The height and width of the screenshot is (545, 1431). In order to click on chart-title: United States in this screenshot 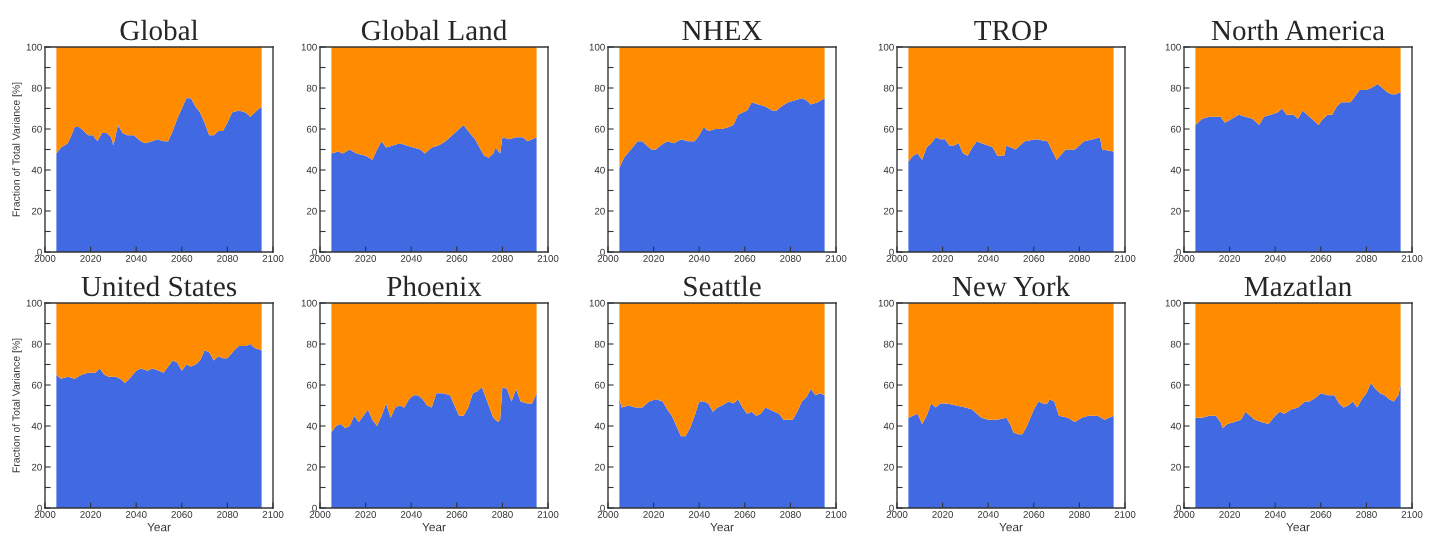, I will do `click(159, 286)`.